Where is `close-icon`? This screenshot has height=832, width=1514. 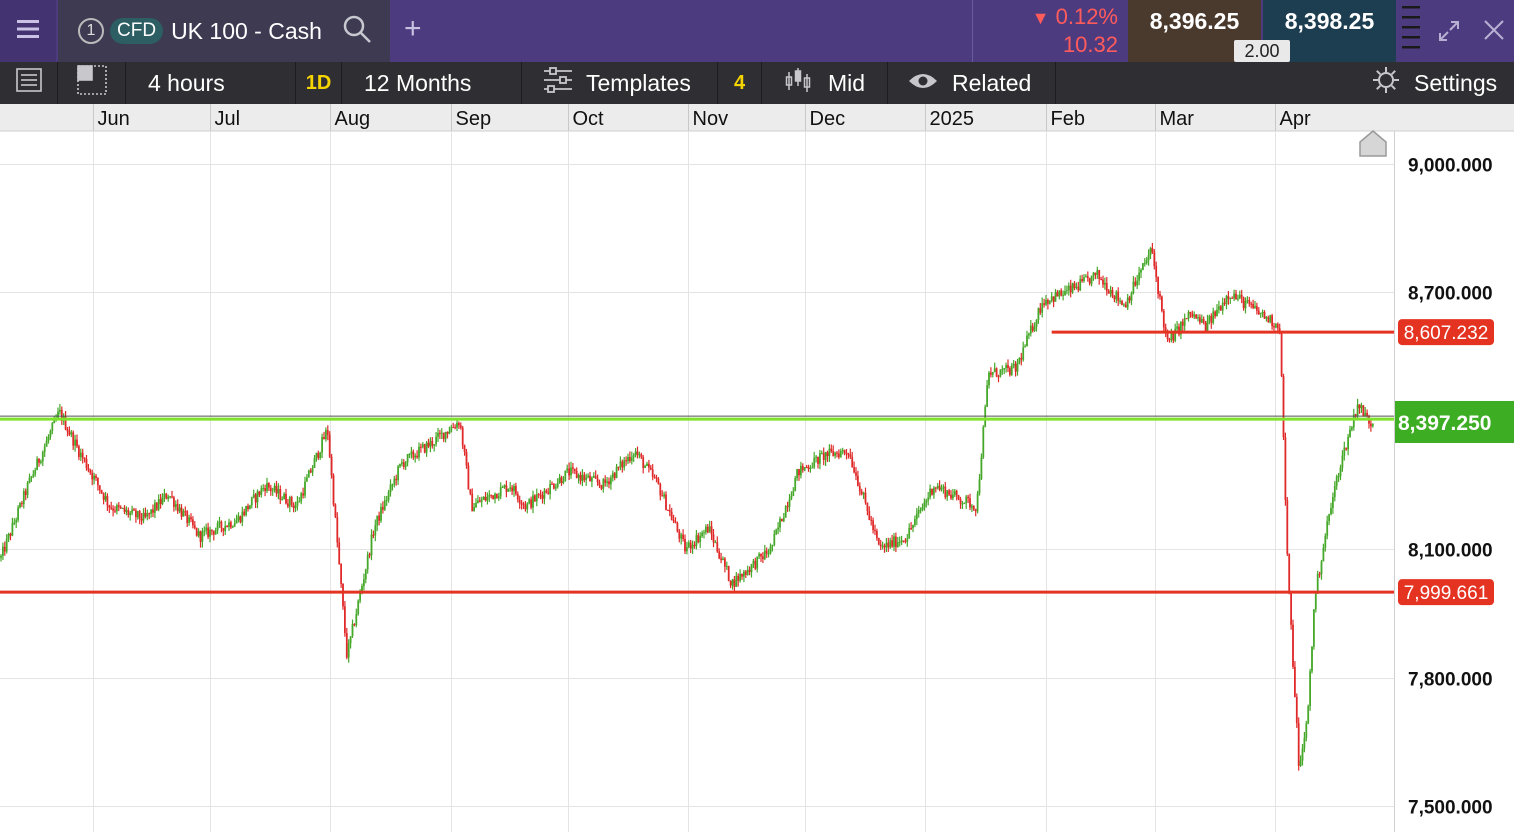 close-icon is located at coordinates (1494, 32).